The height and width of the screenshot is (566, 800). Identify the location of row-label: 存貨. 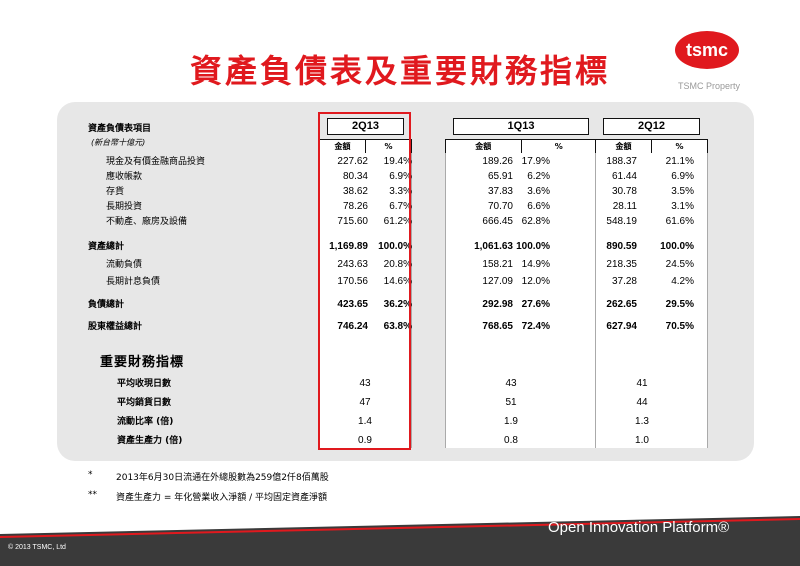
(115, 192).